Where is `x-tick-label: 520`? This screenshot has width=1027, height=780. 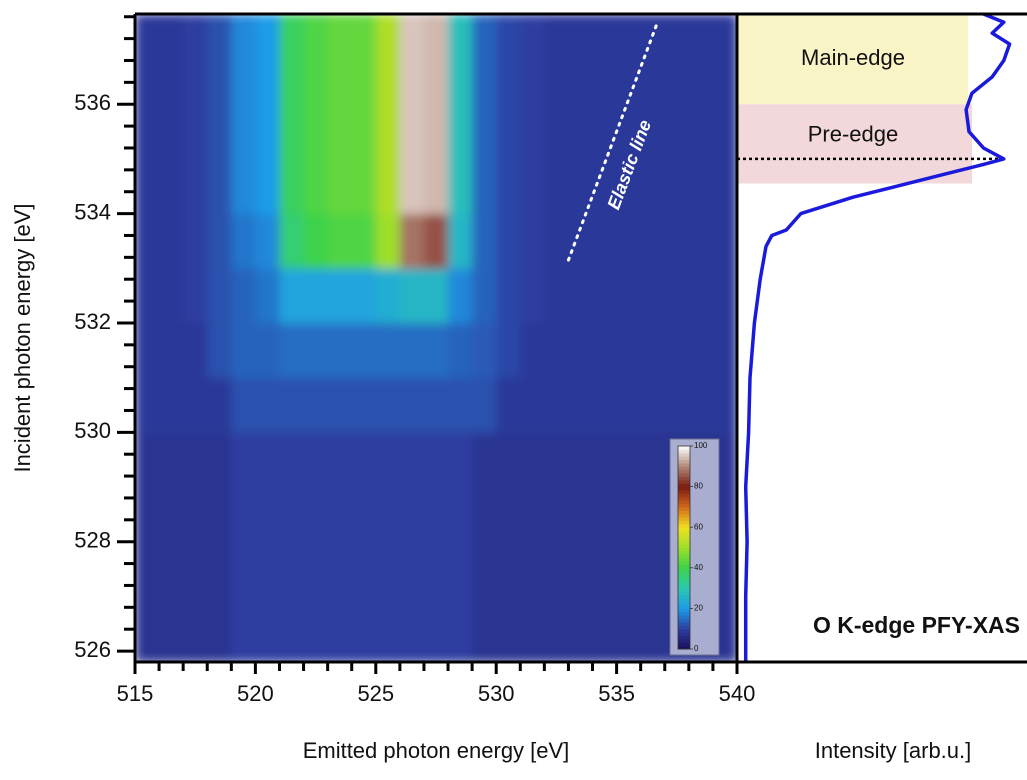 x-tick-label: 520 is located at coordinates (255, 693).